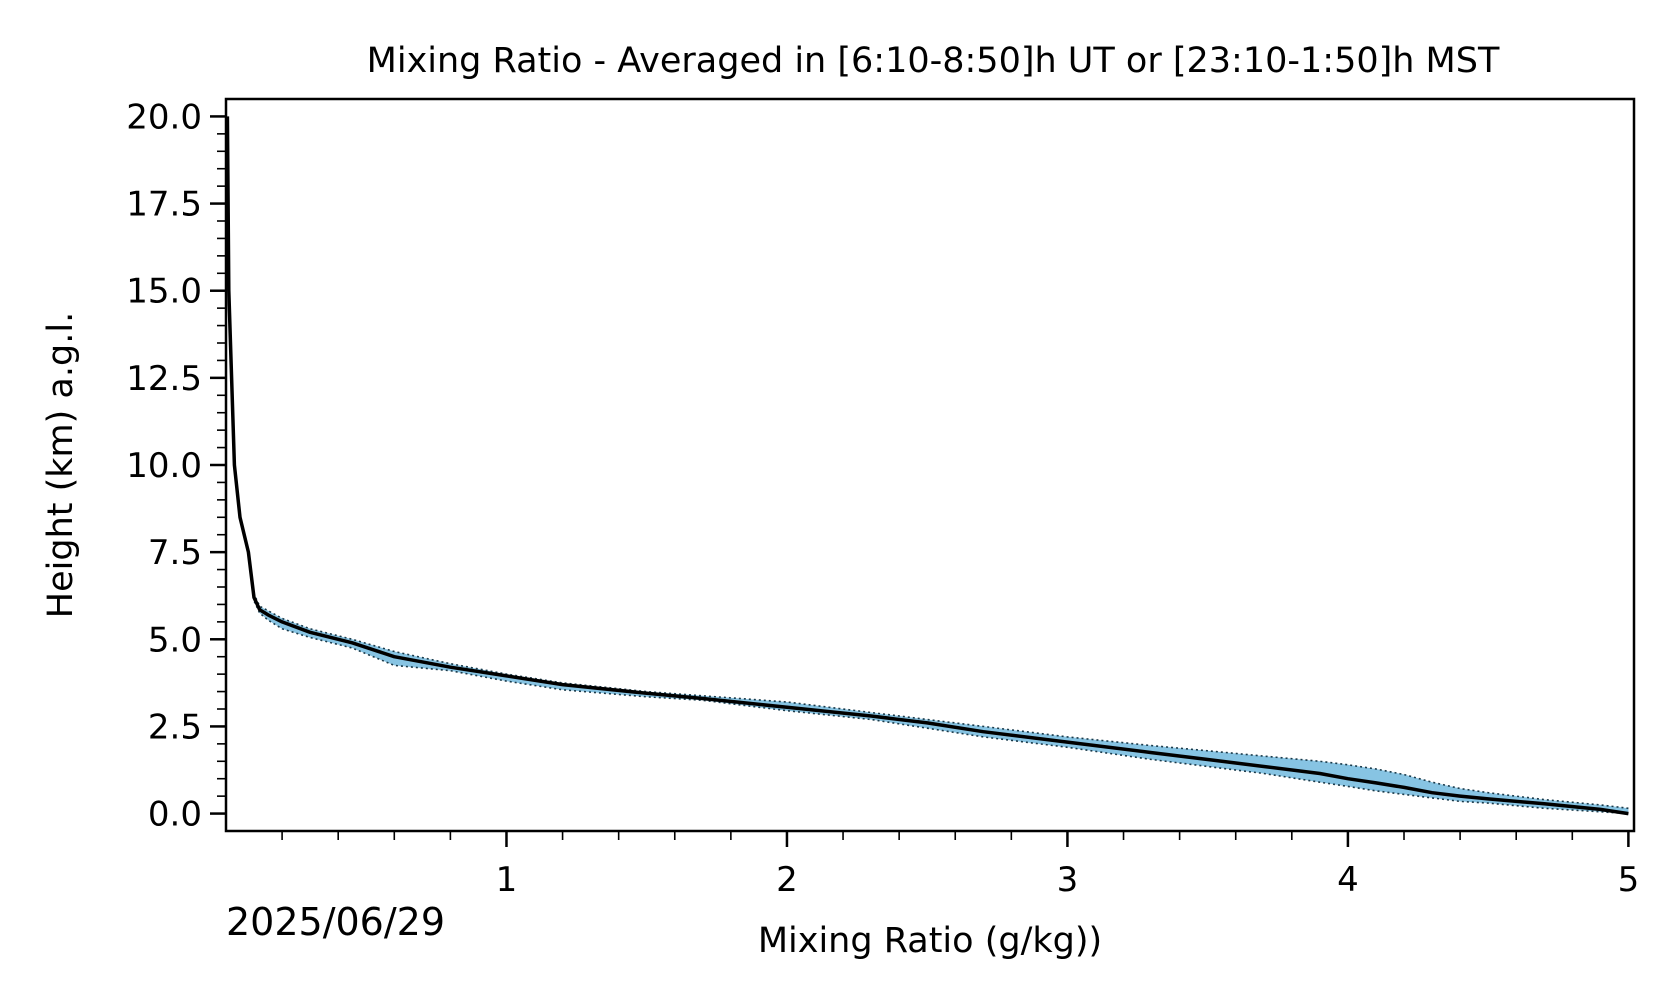  Describe the element at coordinates (164, 292) in the screenshot. I see `y-tick-label: 15.0` at that location.